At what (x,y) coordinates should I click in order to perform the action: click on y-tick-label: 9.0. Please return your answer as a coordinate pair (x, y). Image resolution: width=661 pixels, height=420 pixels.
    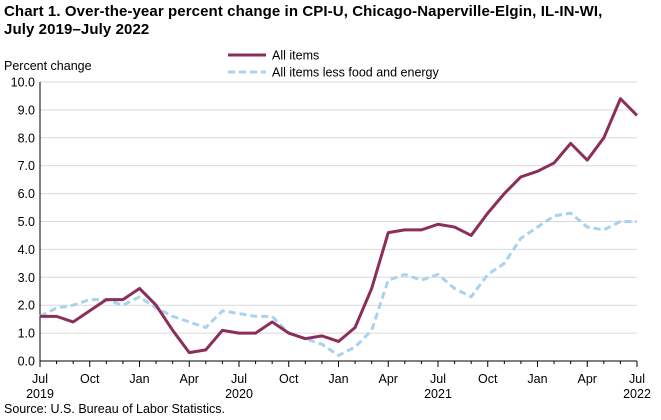
    Looking at the image, I should click on (26, 110).